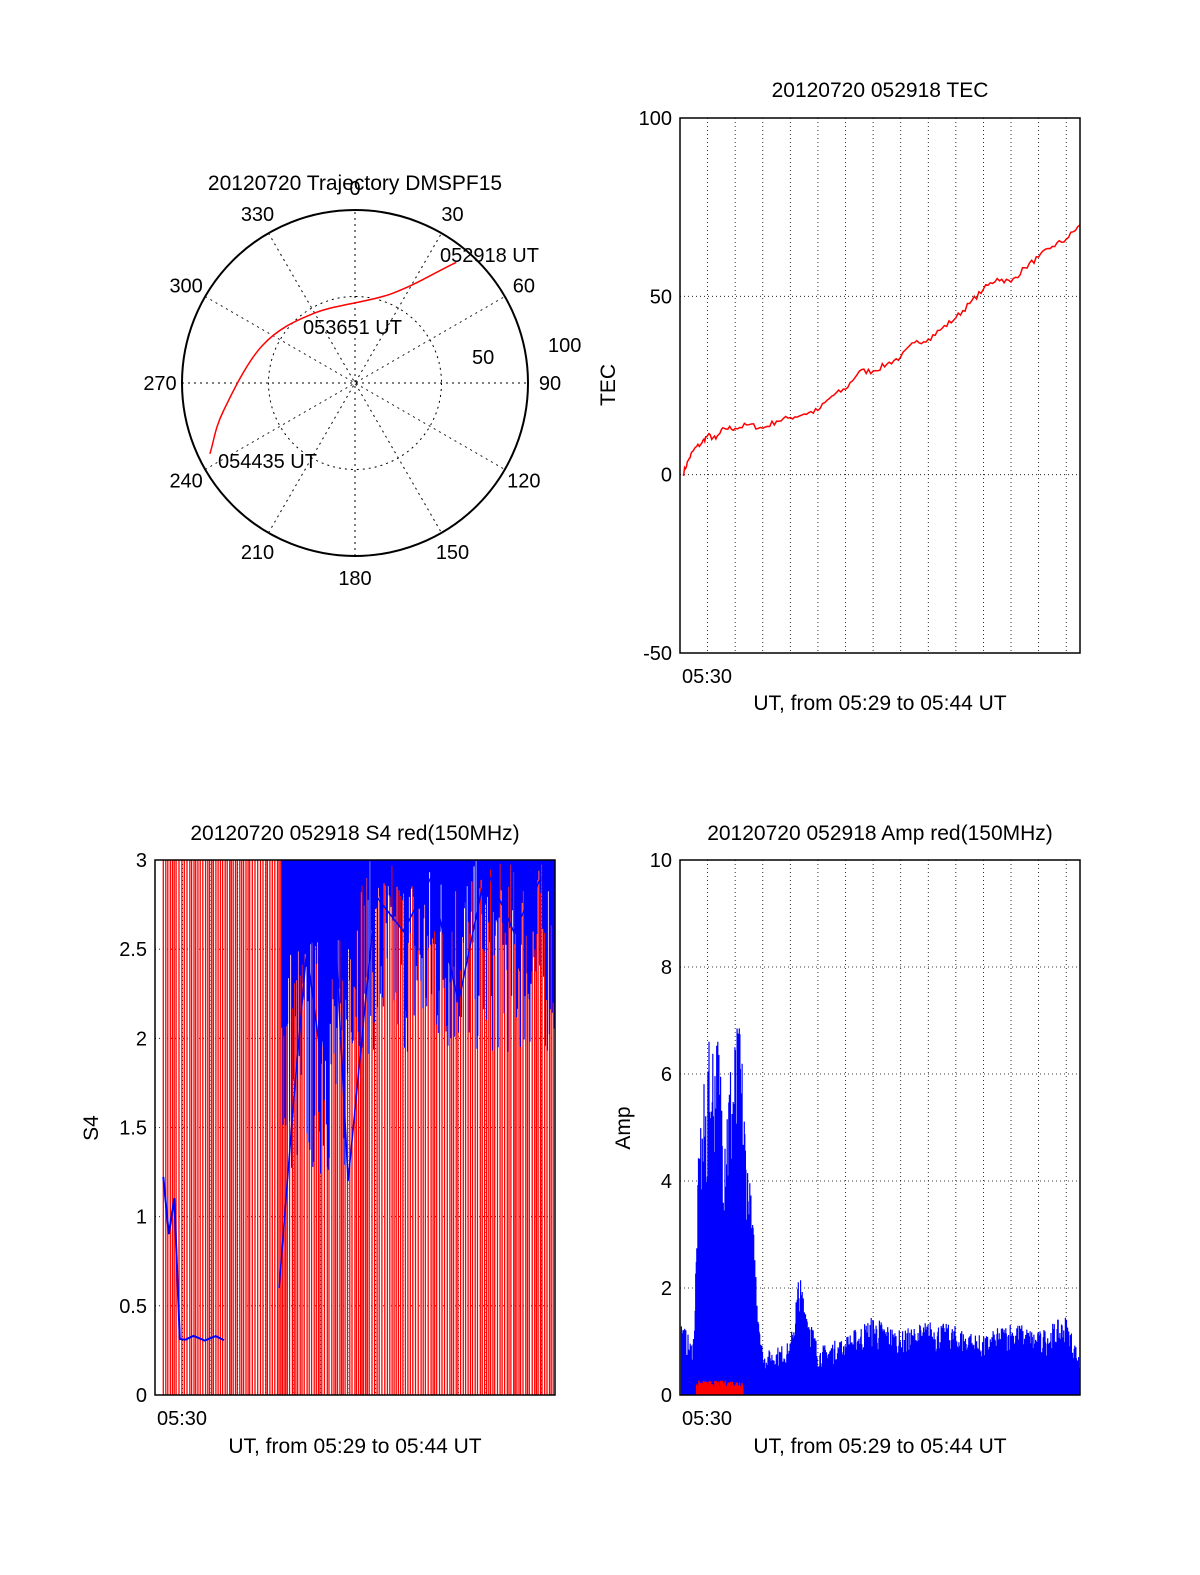 Image resolution: width=1200 pixels, height=1575 pixels. Describe the element at coordinates (880, 90) in the screenshot. I see `tec-title: 20120720 052918 TEC` at that location.